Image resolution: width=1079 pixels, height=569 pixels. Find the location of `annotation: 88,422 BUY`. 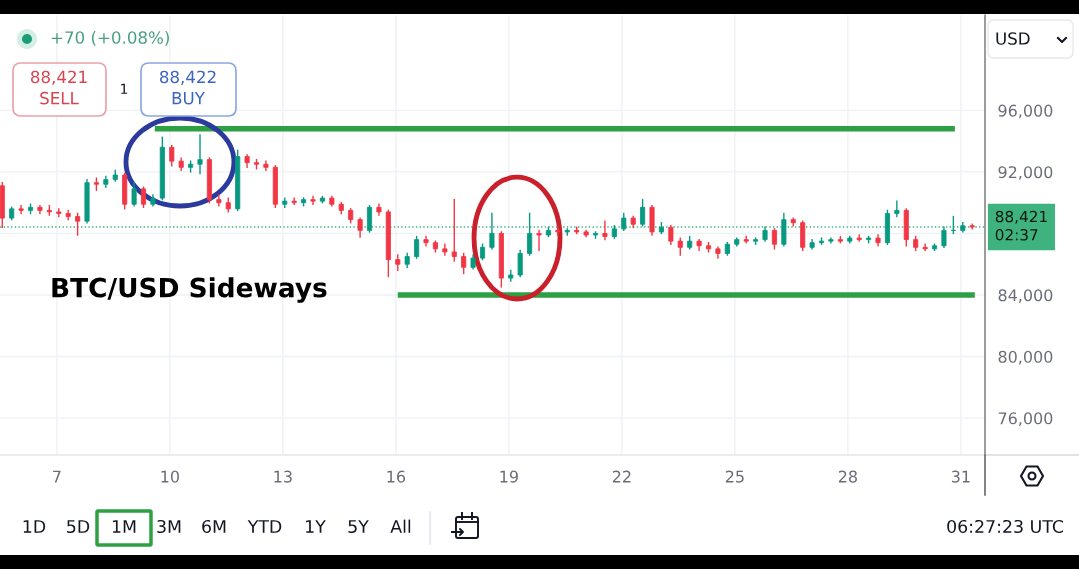

annotation: 88,422 BUY is located at coordinates (187, 87).